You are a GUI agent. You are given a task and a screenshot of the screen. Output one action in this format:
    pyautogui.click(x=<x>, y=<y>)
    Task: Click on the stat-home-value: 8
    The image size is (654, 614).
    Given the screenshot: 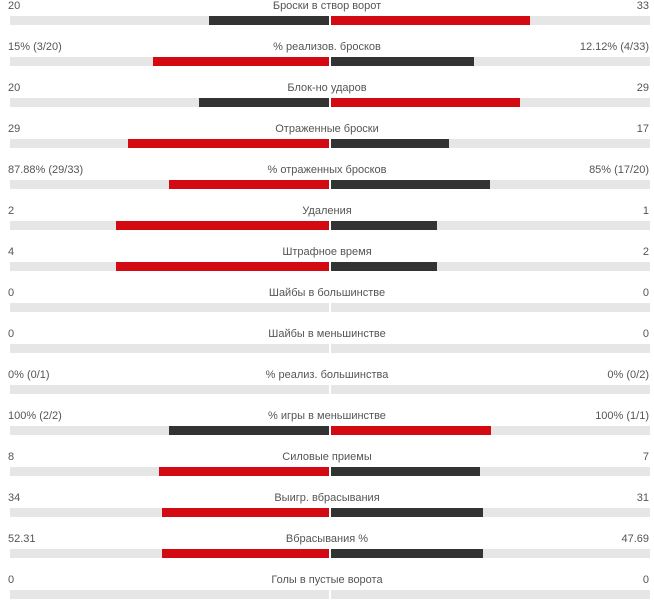 What is the action you would take?
    pyautogui.click(x=11, y=457)
    